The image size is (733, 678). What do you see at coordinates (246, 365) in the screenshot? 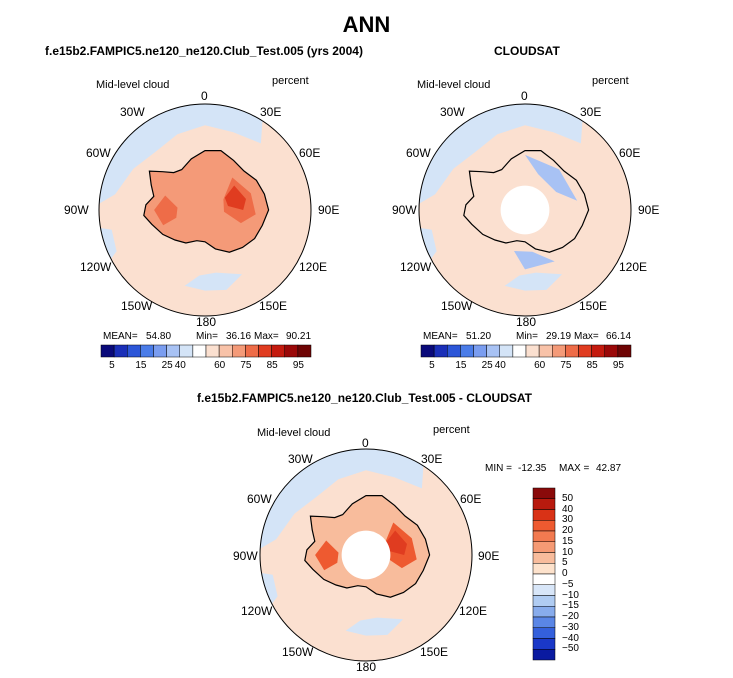
I see `colorbar-tick-label: 75` at bounding box center [246, 365].